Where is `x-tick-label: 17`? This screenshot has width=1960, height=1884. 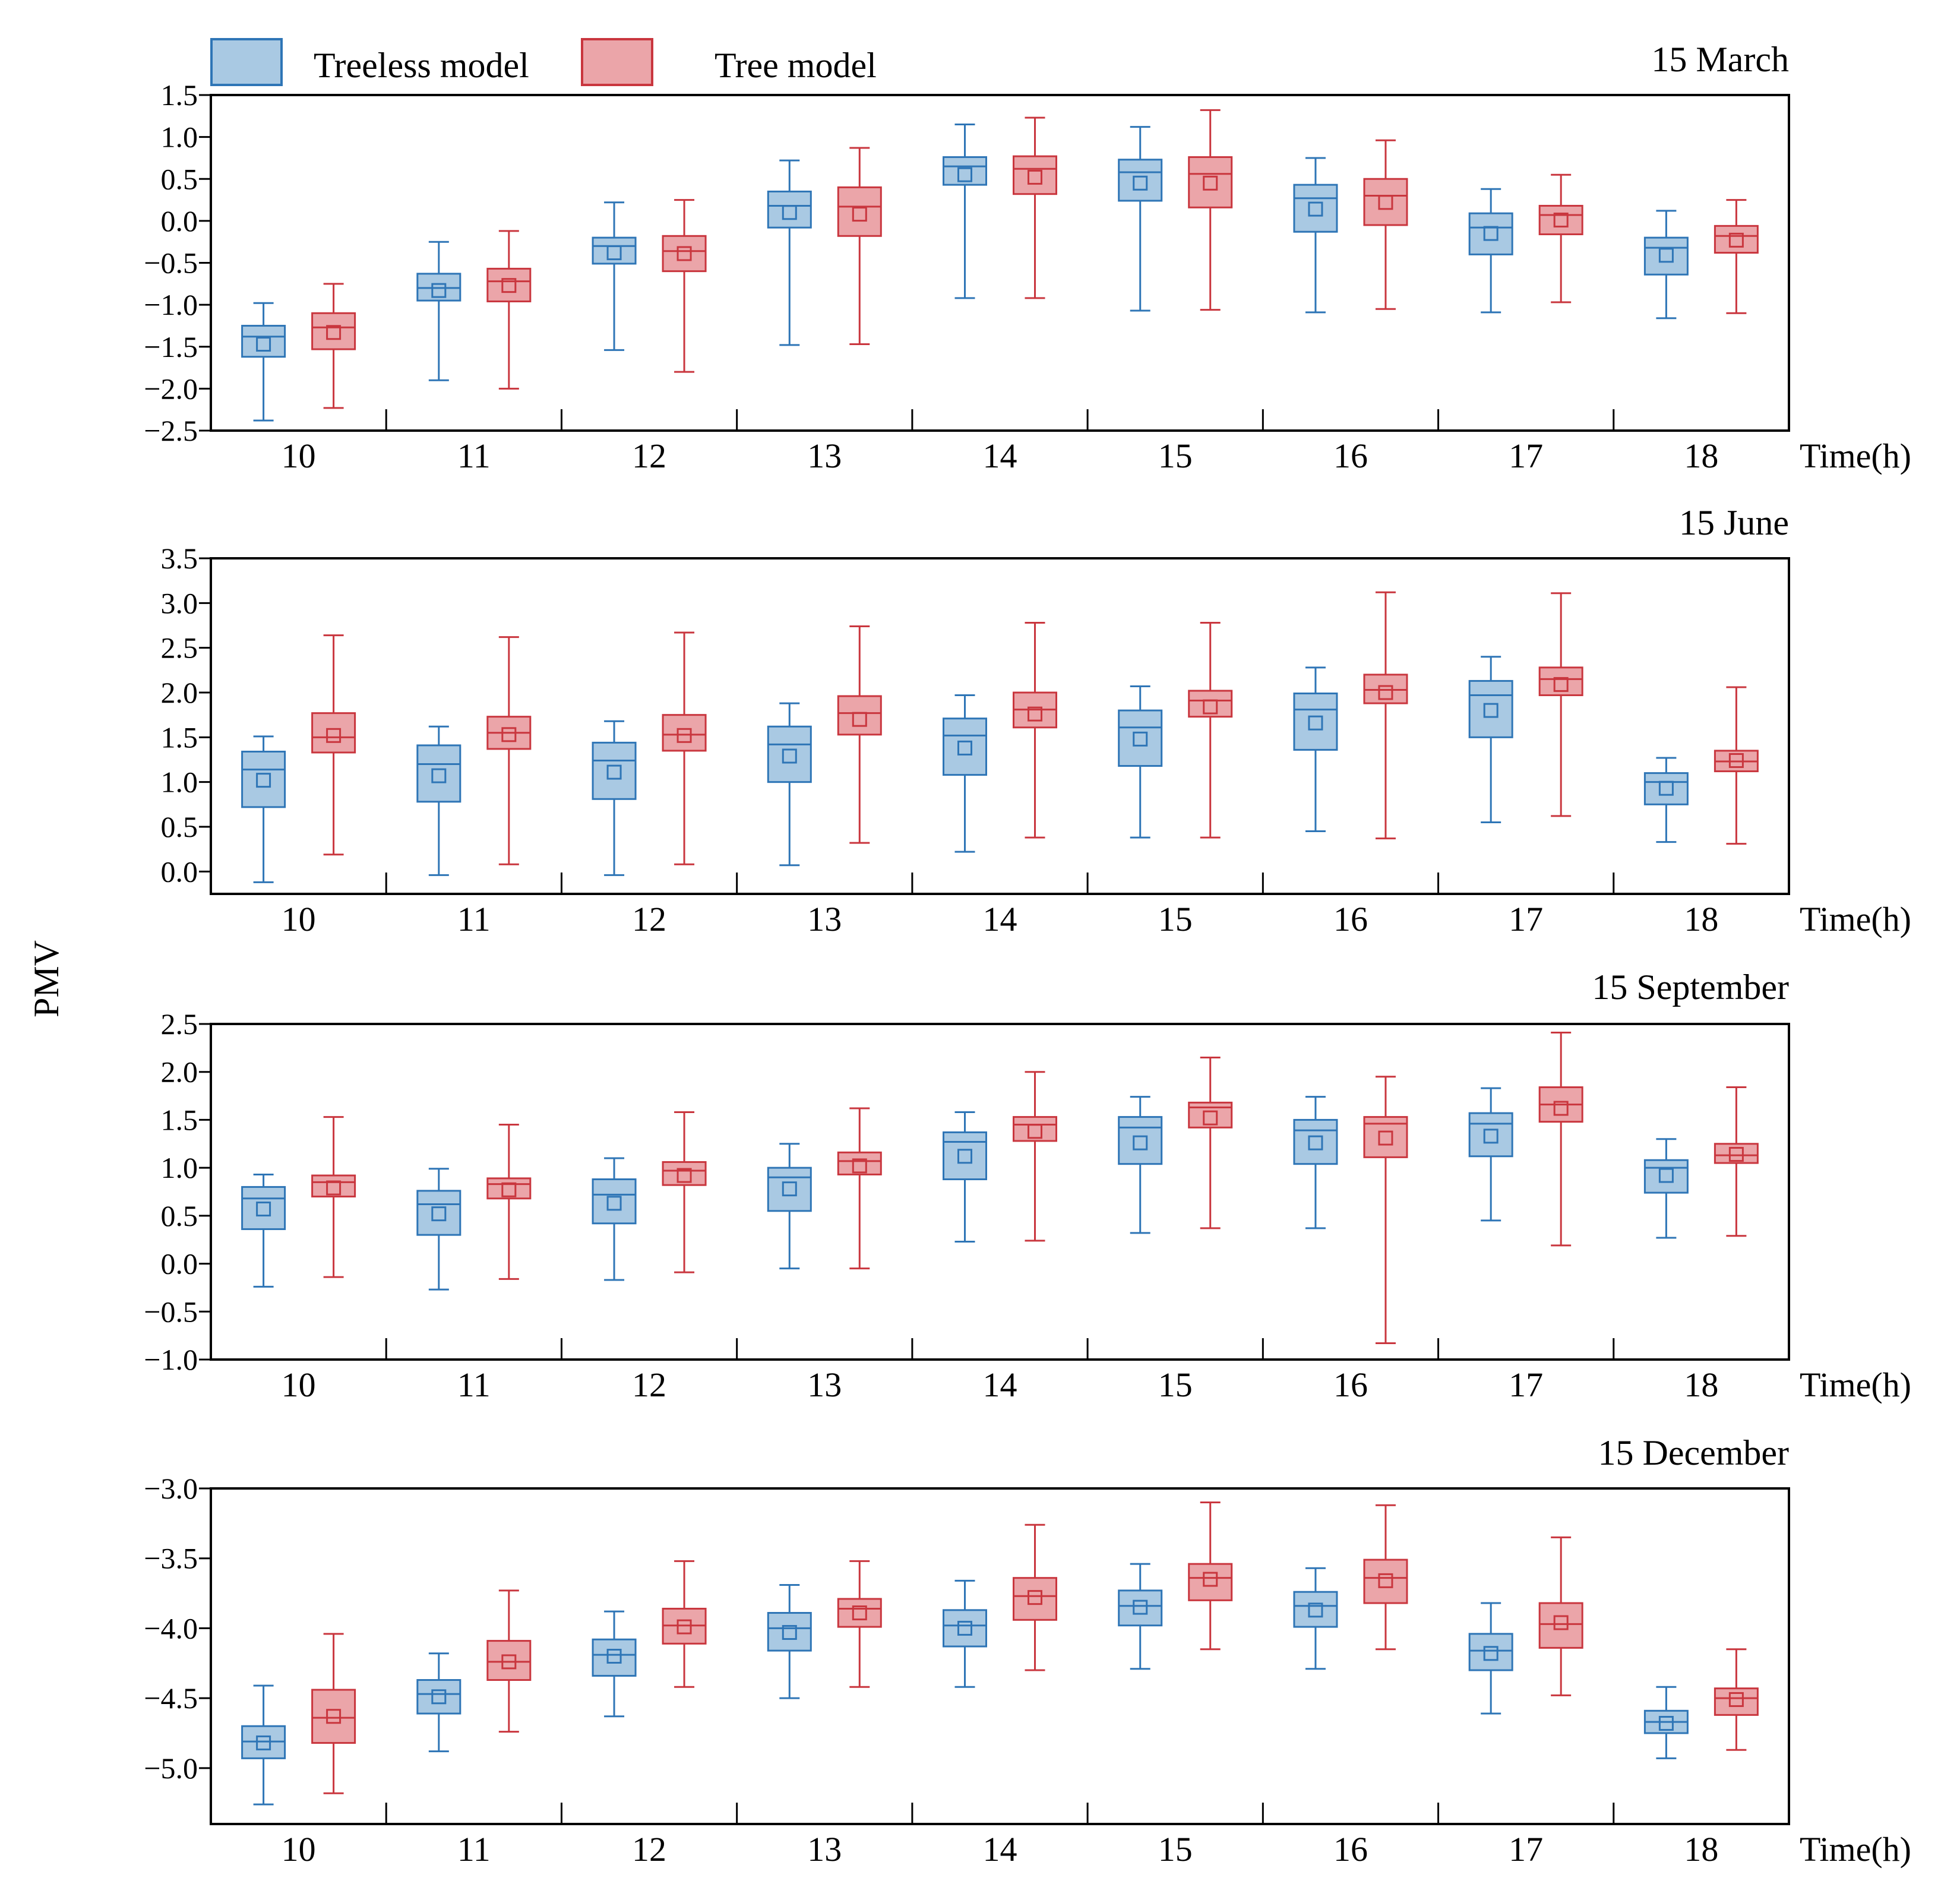 x-tick-label: 17 is located at coordinates (1526, 456).